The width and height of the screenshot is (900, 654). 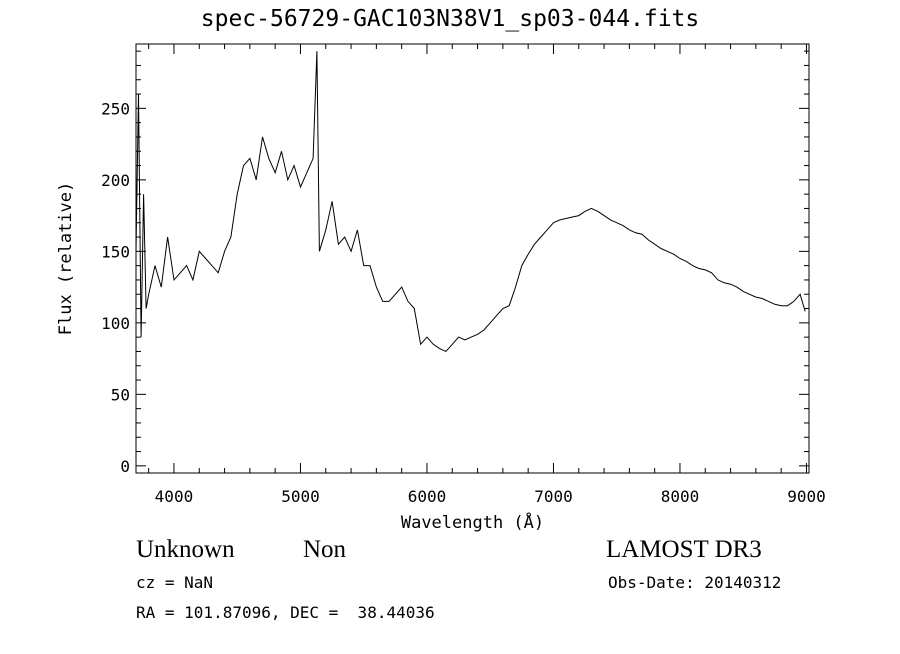 What do you see at coordinates (66, 259) in the screenshot?
I see `y-axis-label: Flux (relative)` at bounding box center [66, 259].